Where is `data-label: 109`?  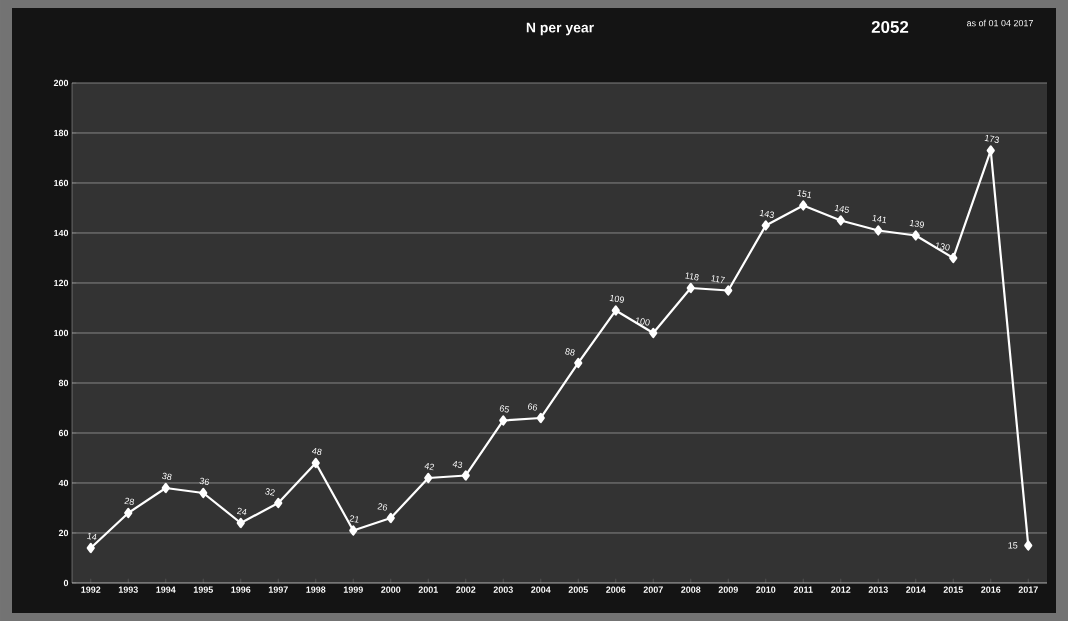 data-label: 109 is located at coordinates (617, 298).